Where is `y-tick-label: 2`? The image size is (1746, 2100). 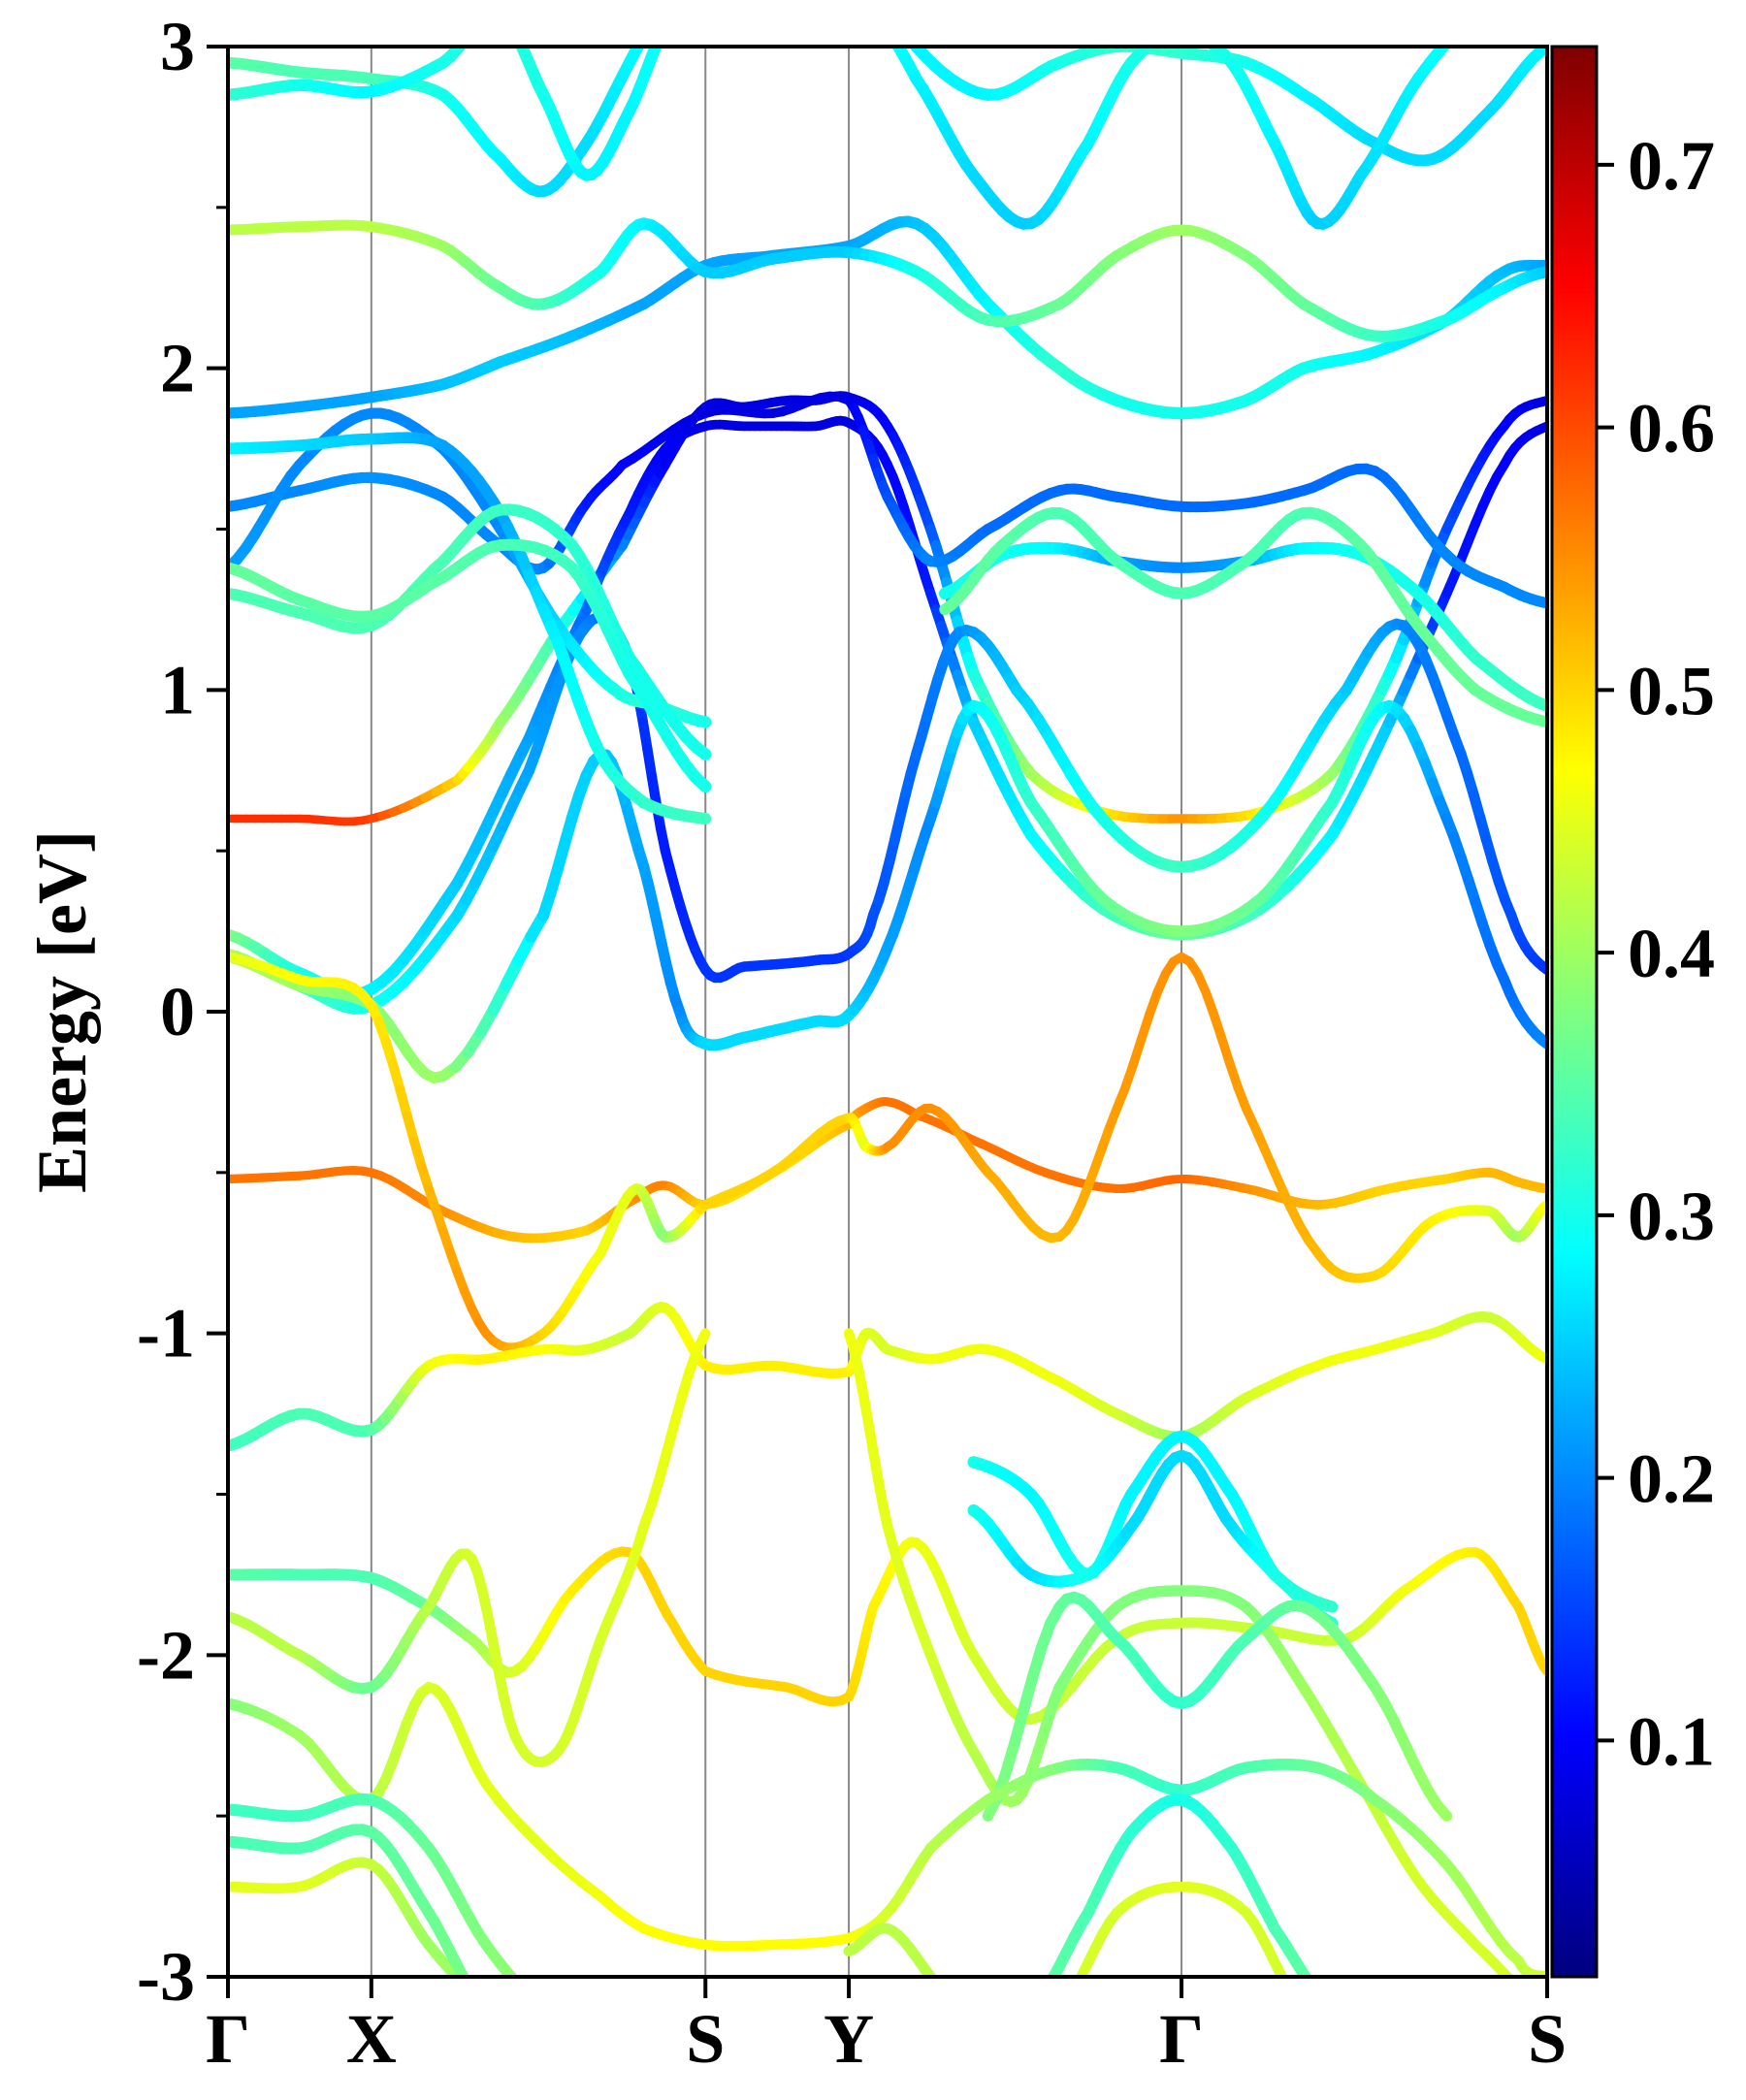
y-tick-label: 2 is located at coordinates (177, 368).